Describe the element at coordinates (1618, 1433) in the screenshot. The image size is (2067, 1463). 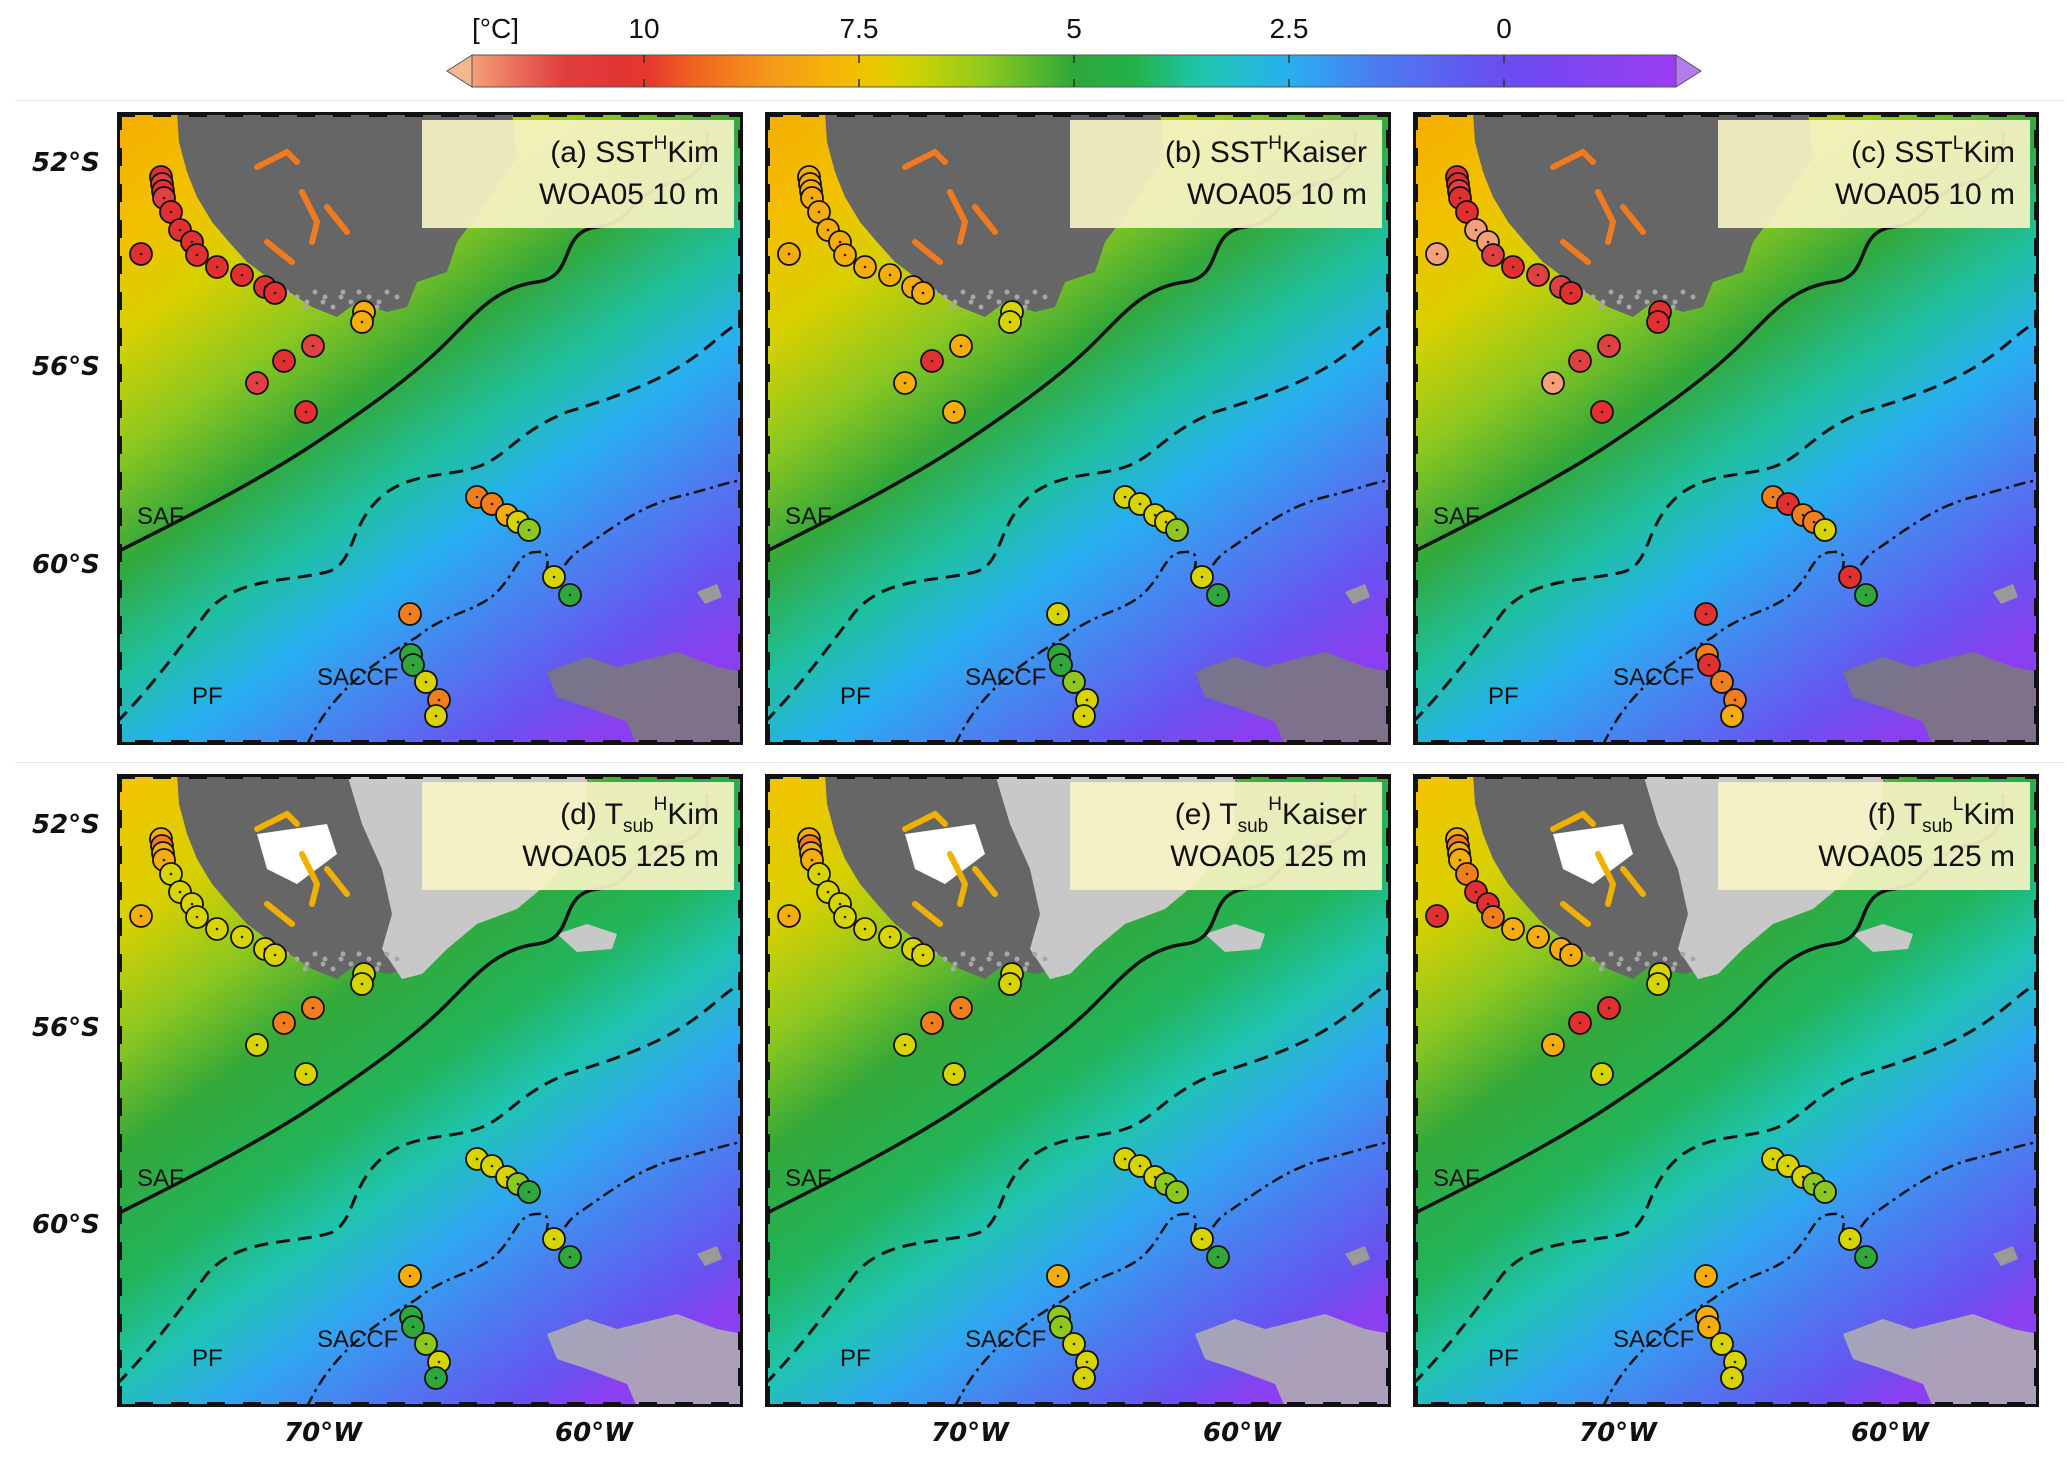
I see `lon-label-70w: 70°W` at that location.